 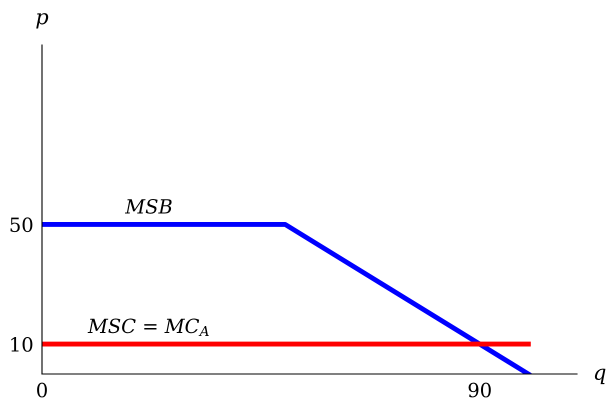 What do you see at coordinates (600, 376) in the screenshot?
I see `x-axis-title: q` at bounding box center [600, 376].